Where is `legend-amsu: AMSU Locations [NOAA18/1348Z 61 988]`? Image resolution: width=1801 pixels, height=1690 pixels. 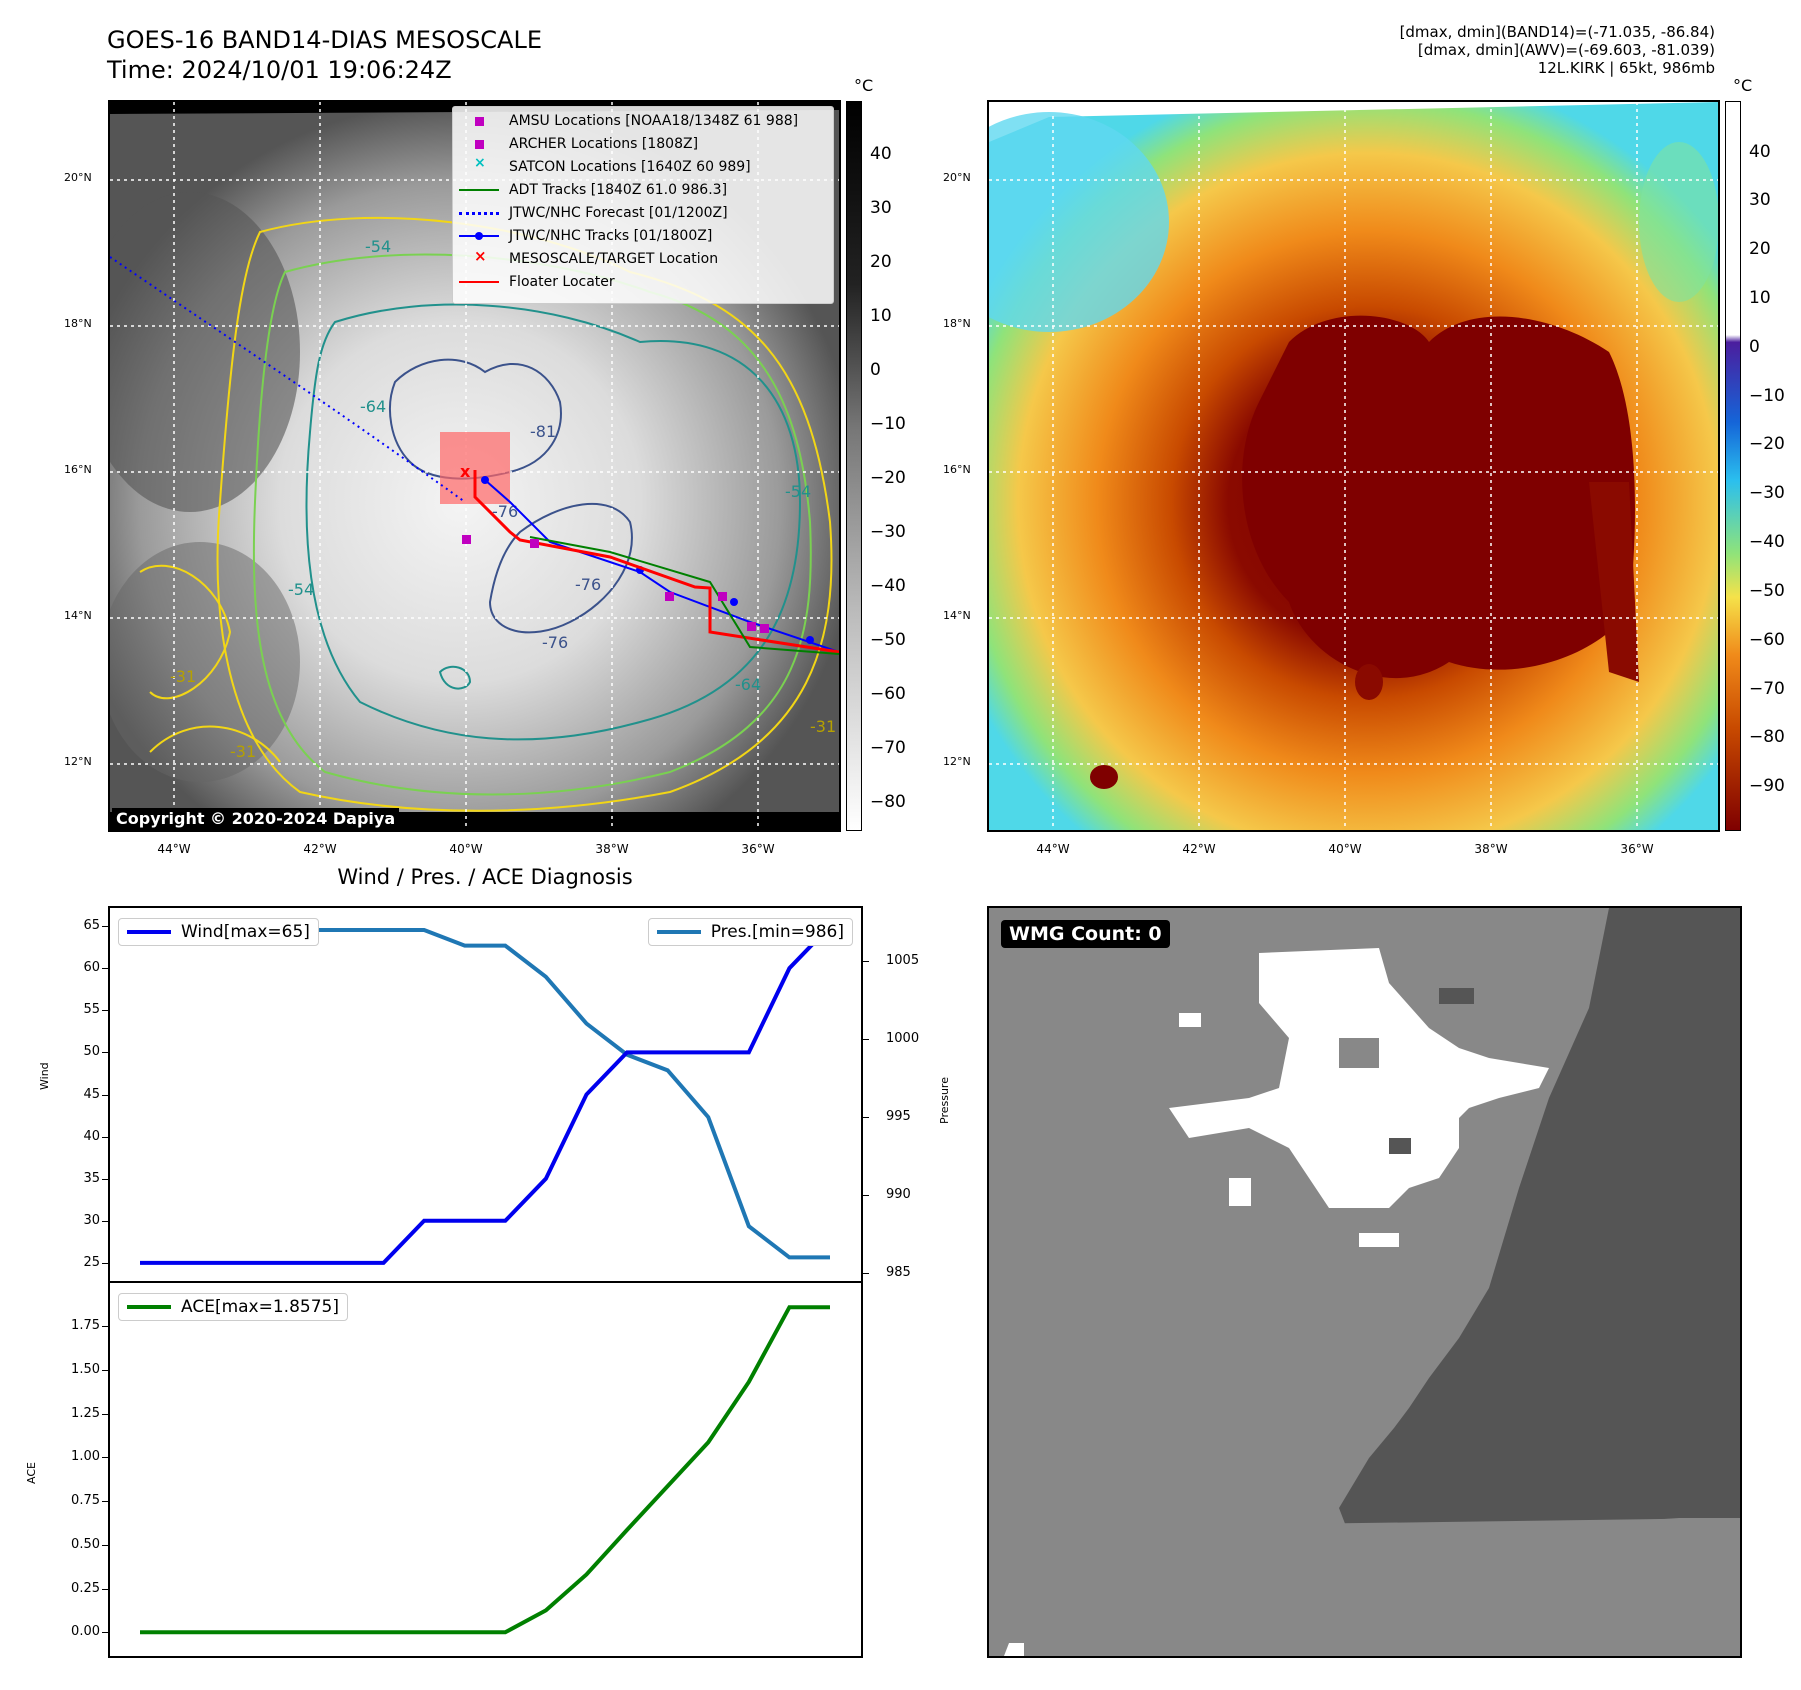
legend-amsu: AMSU Locations [NOAA18/1348Z 61 988] is located at coordinates (643, 120).